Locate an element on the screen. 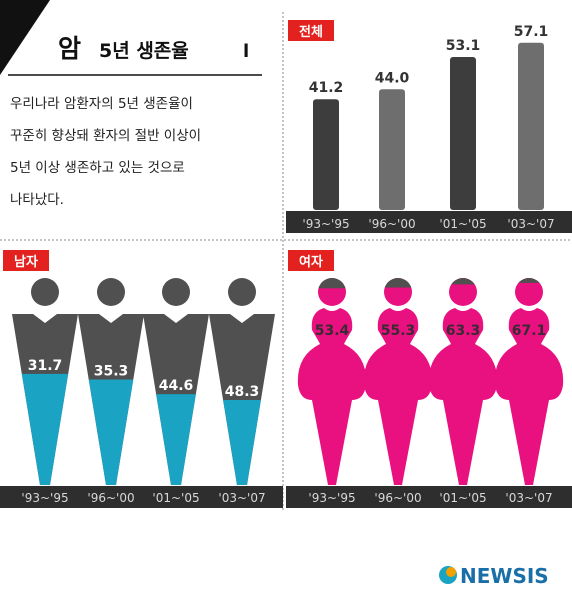  corner-decoration is located at coordinates (25, 37).